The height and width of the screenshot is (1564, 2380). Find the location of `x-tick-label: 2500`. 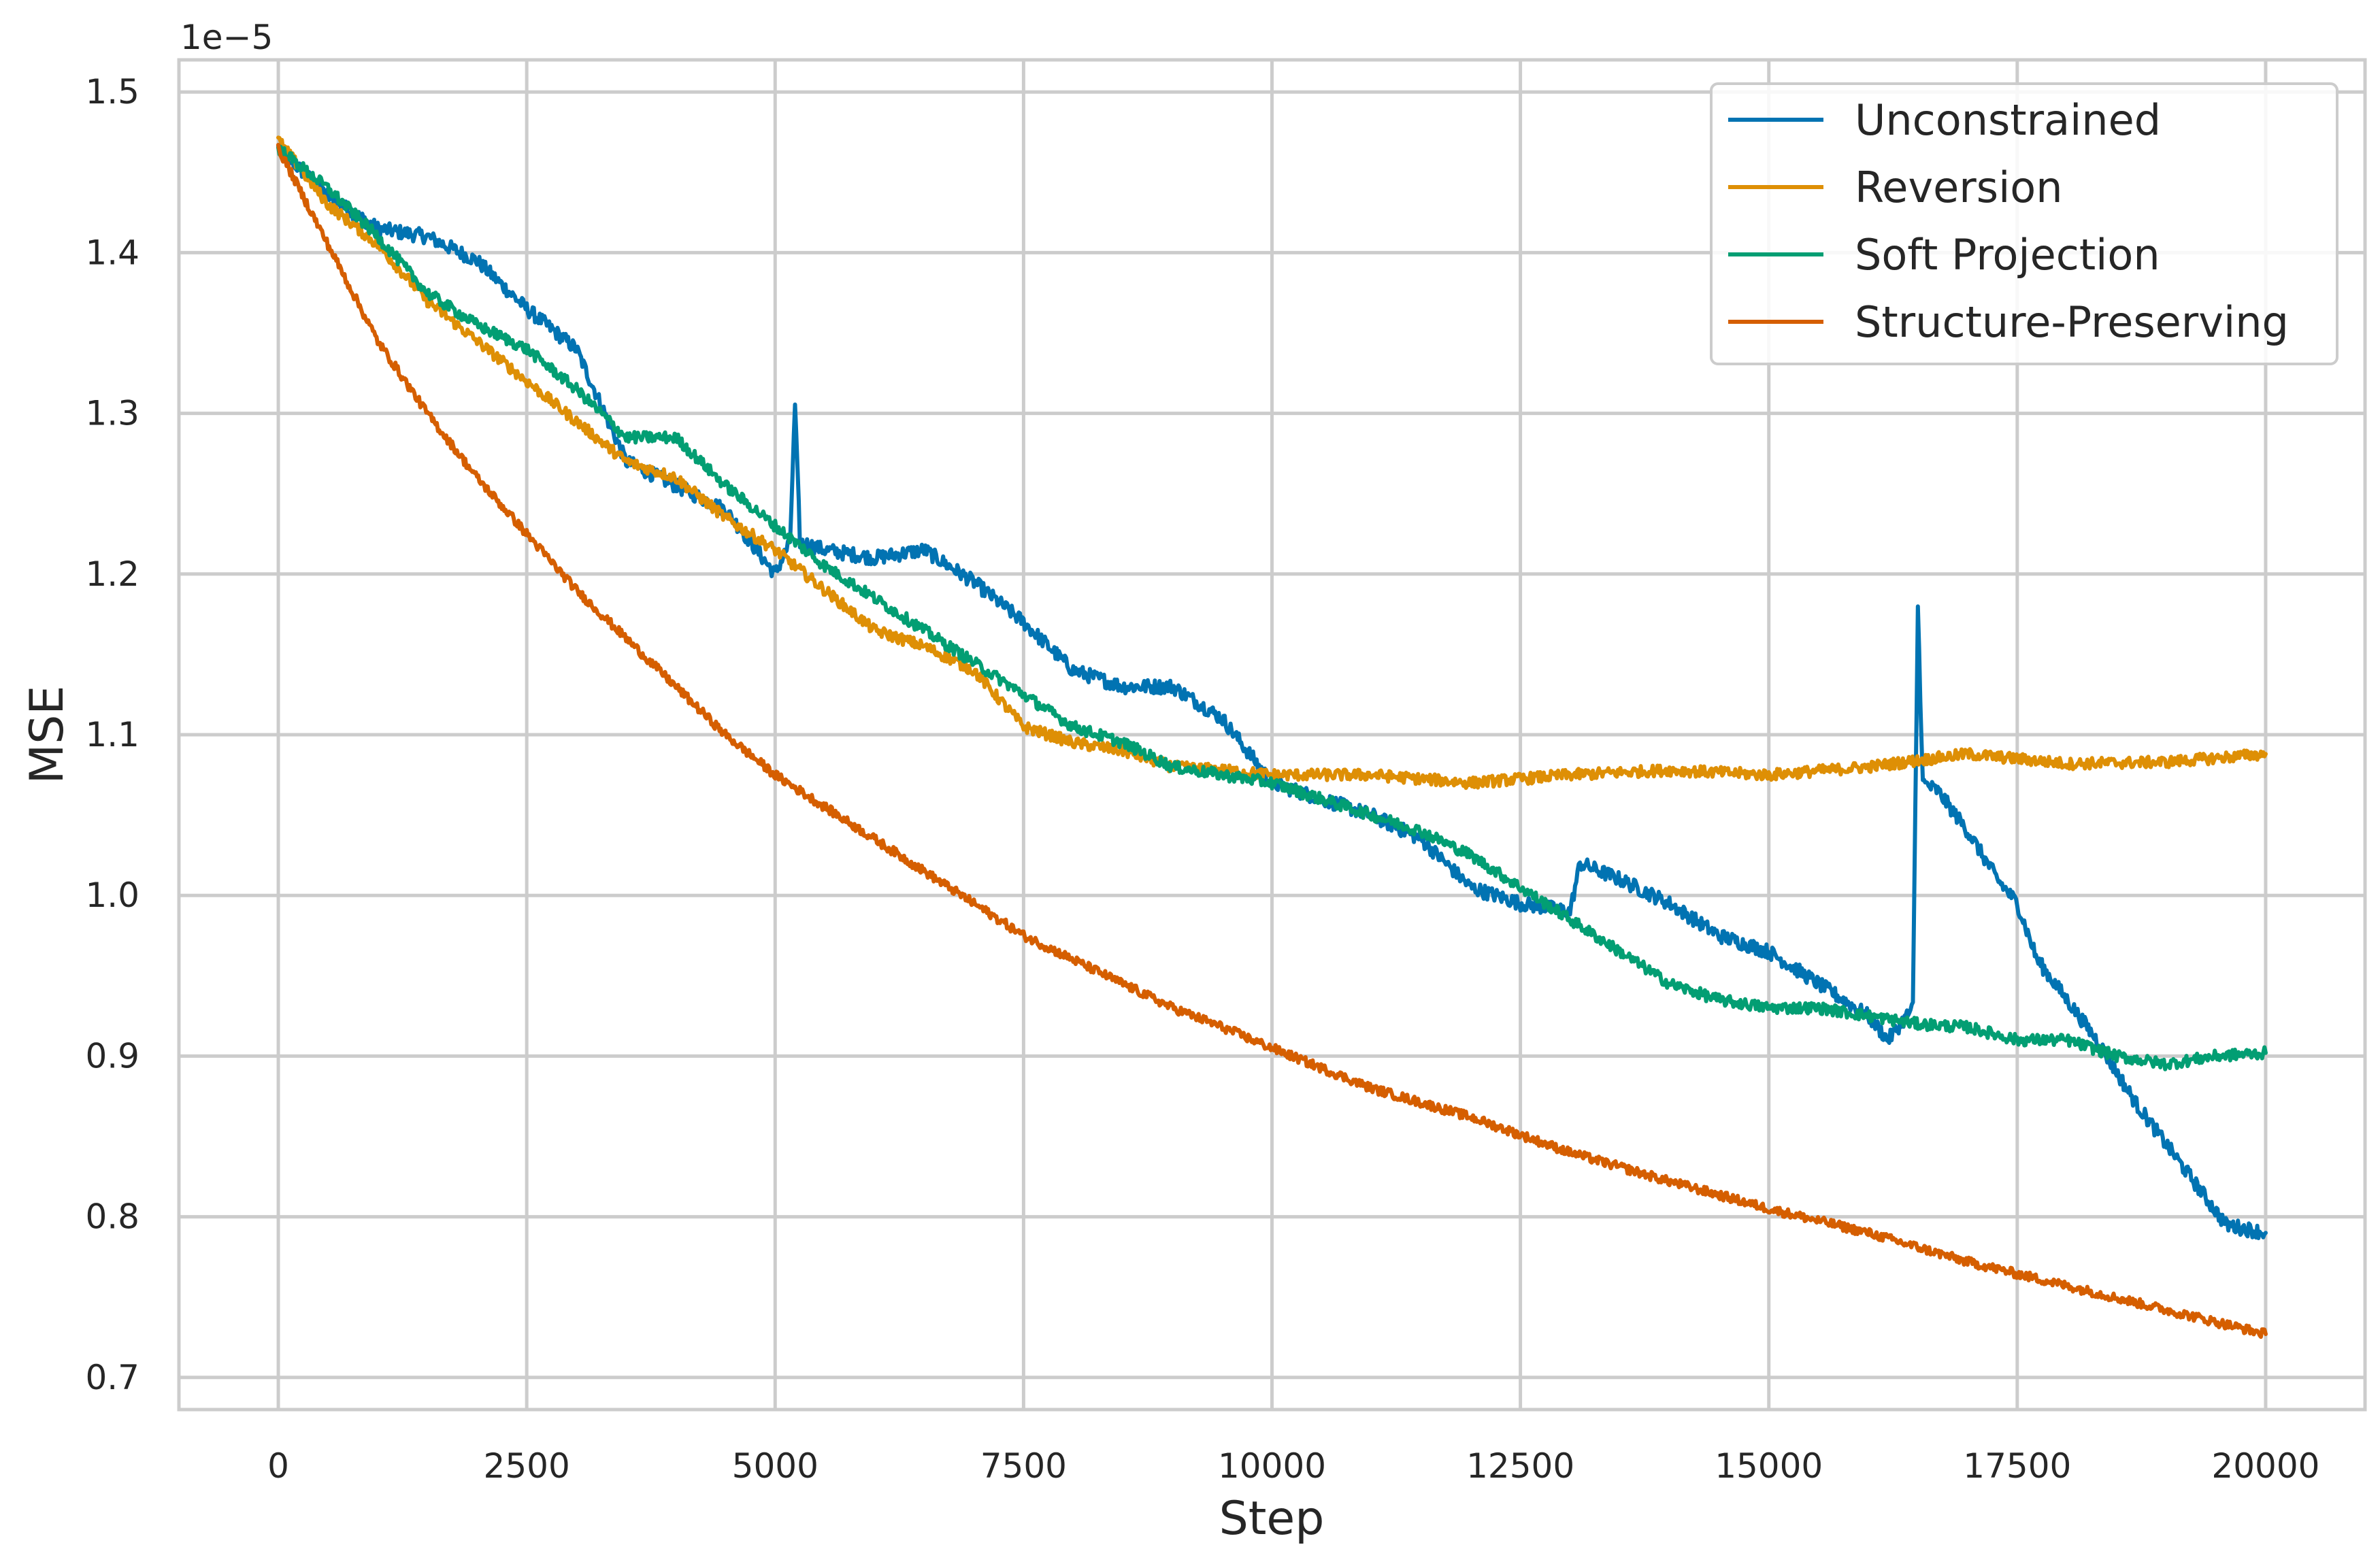

x-tick-label: 2500 is located at coordinates (527, 1466).